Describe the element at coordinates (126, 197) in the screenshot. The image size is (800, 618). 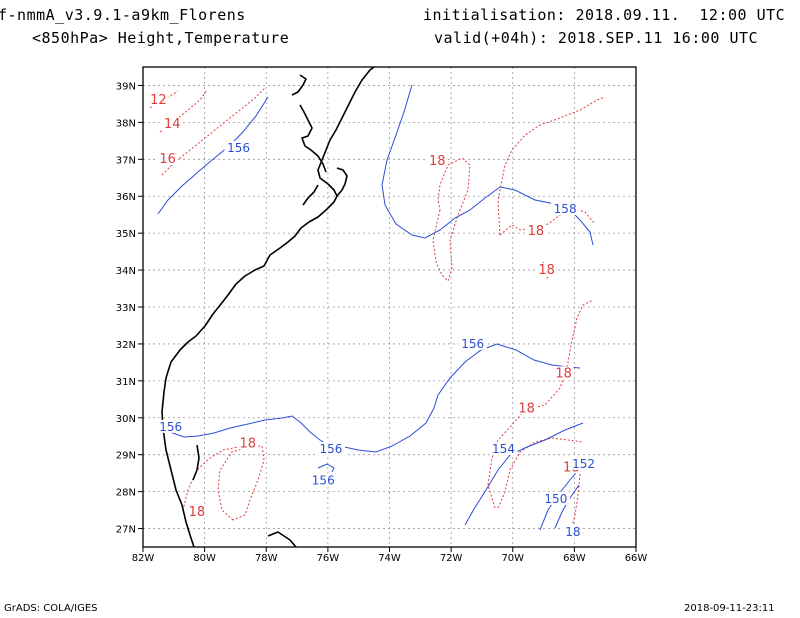
I see `lat-tick-label: 36N` at that location.